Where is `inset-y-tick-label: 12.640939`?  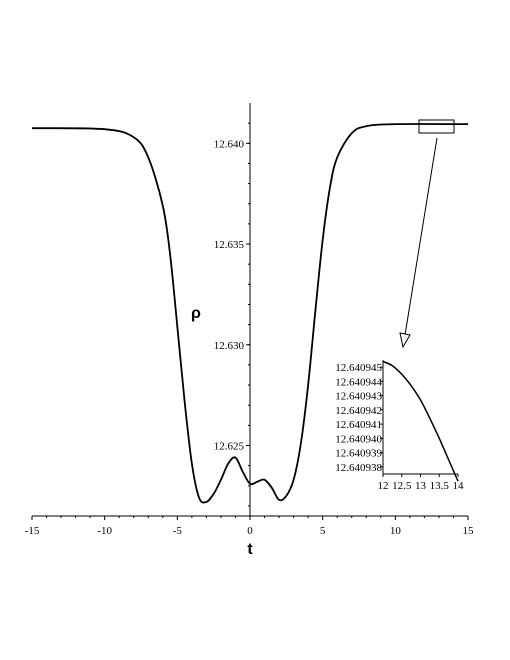
inset-y-tick-label: 12.640939 is located at coordinates (358, 454).